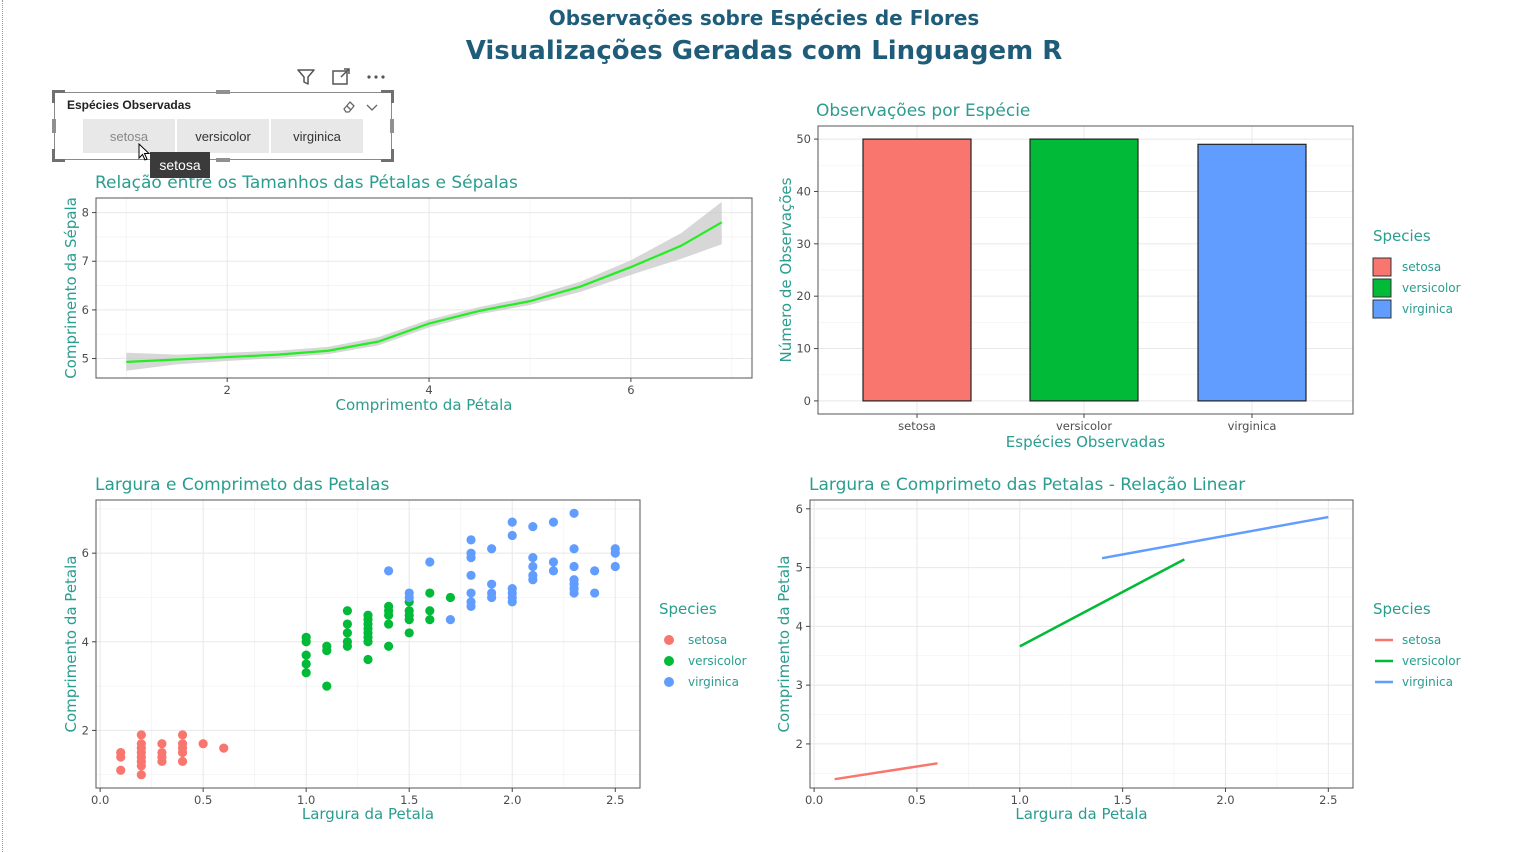 This screenshot has width=1528, height=852. What do you see at coordinates (227, 390) in the screenshot?
I see `x-tick-label: 2` at bounding box center [227, 390].